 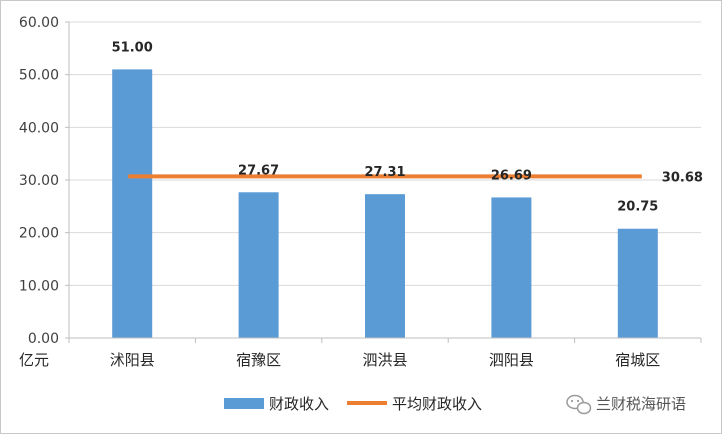 I want to click on bar-data-label: 20.75, so click(x=637, y=207).